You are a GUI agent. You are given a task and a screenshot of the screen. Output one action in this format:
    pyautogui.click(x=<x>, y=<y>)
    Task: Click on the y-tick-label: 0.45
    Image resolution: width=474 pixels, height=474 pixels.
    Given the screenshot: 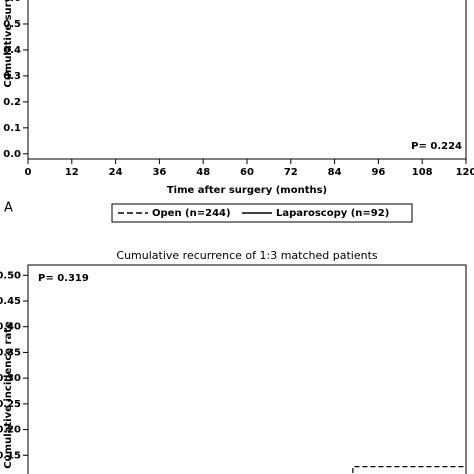 What is the action you would take?
    pyautogui.click(x=10, y=301)
    